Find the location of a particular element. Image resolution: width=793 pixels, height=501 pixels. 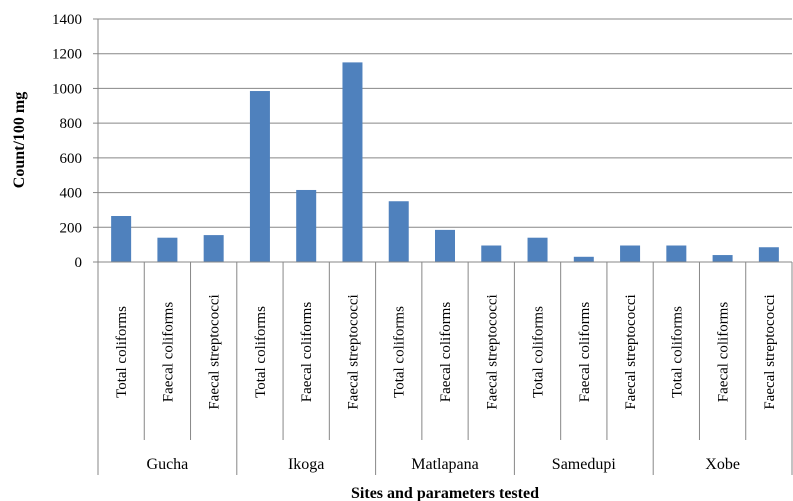

site-label: Samedupi is located at coordinates (584, 464).